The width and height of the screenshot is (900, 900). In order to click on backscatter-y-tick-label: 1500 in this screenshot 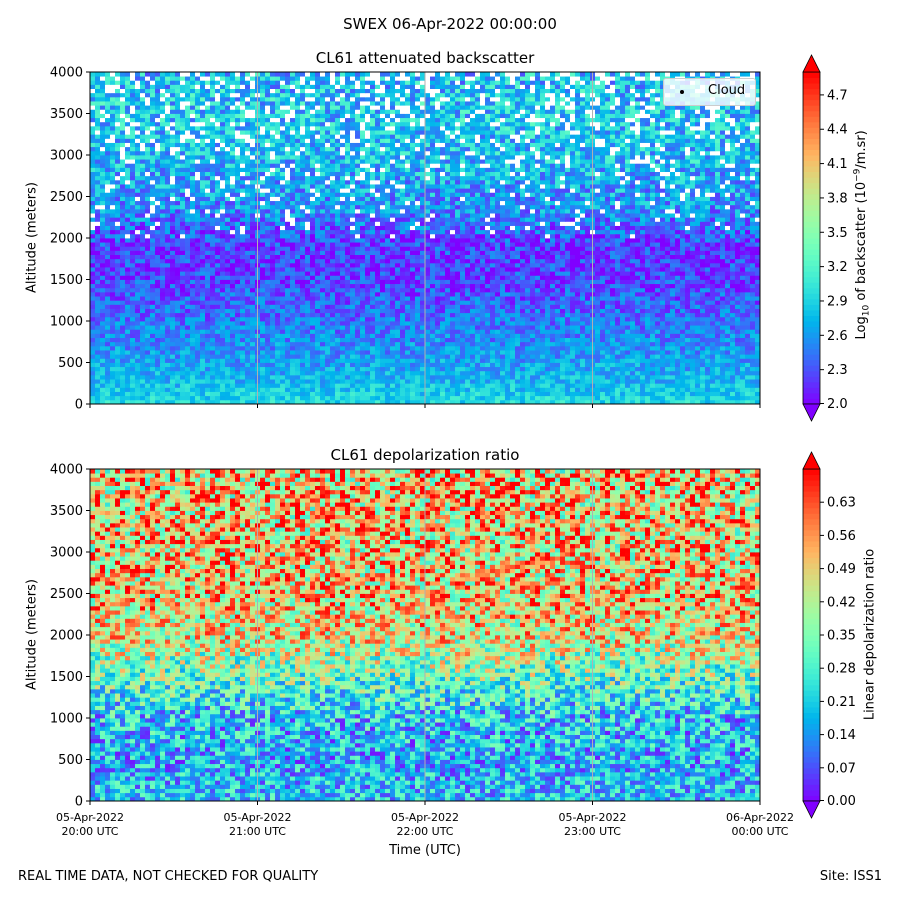, I will do `click(66, 280)`.